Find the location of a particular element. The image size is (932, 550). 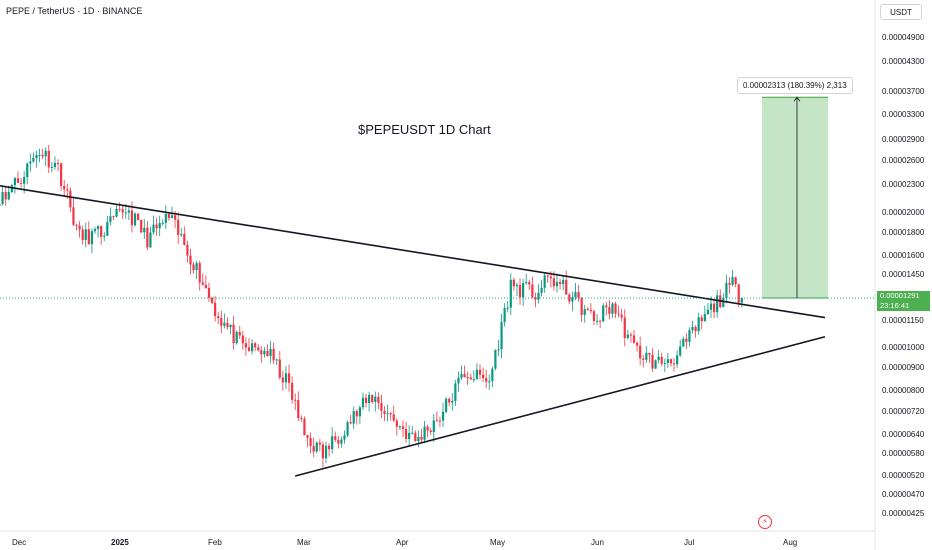

price-tick-label: 0.00000425 is located at coordinates (903, 513).